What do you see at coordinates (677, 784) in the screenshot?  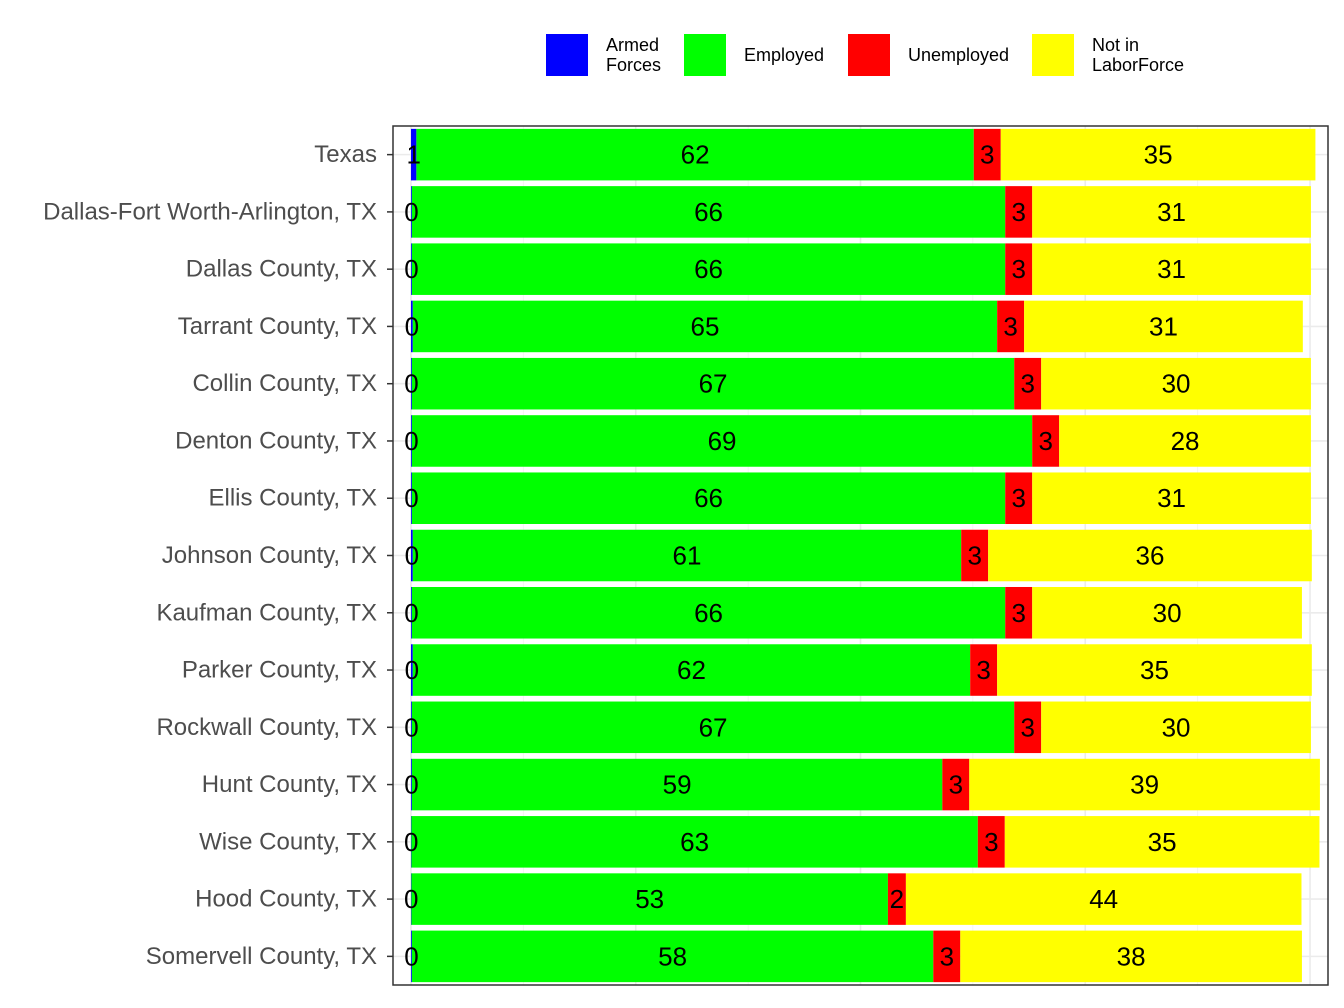 I see `bar-employed-hunt-county-tx` at bounding box center [677, 784].